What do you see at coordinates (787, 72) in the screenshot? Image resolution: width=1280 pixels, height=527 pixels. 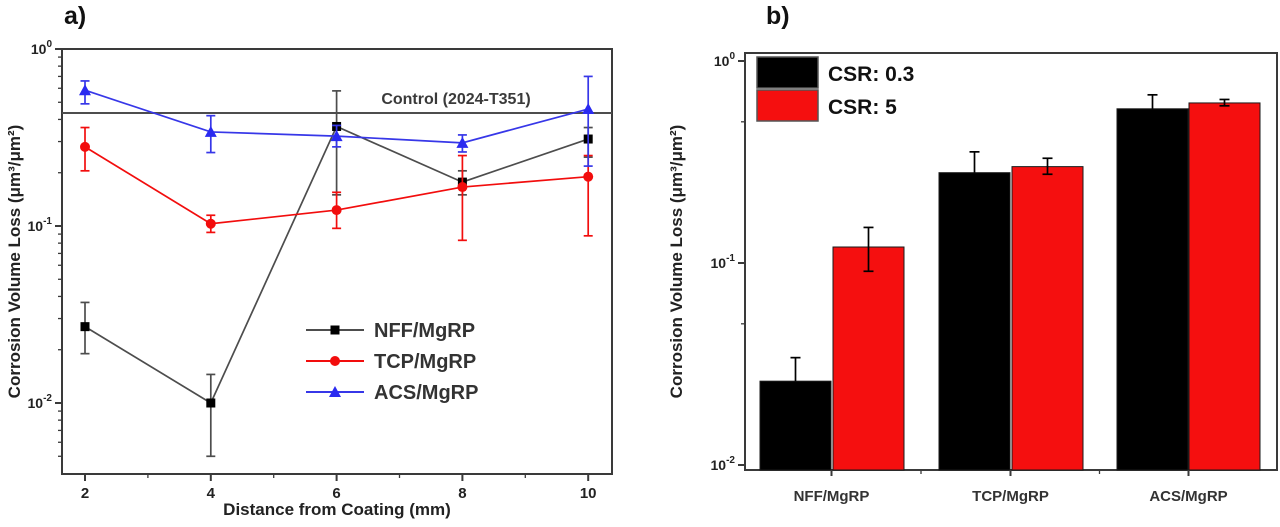 I see `legend-csr-0-3-swatch` at bounding box center [787, 72].